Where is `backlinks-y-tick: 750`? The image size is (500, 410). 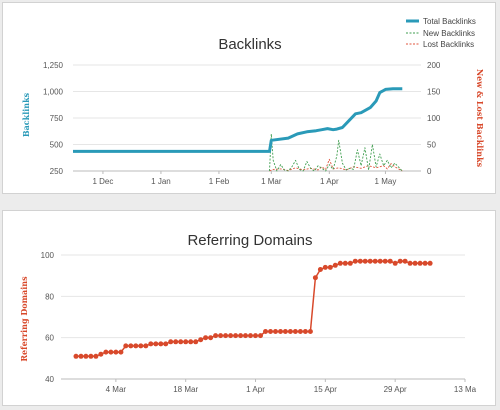
backlinks-y-tick: 750 is located at coordinates (57, 118).